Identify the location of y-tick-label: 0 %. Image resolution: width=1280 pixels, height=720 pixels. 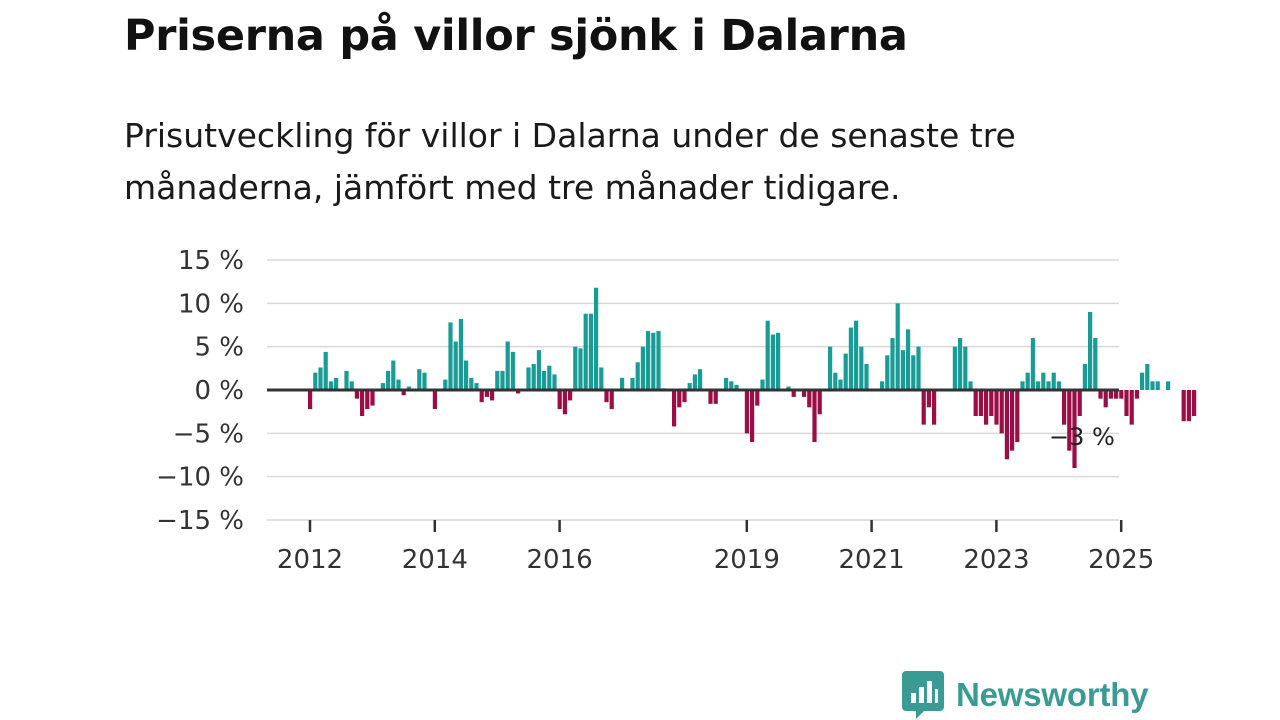
(219, 391).